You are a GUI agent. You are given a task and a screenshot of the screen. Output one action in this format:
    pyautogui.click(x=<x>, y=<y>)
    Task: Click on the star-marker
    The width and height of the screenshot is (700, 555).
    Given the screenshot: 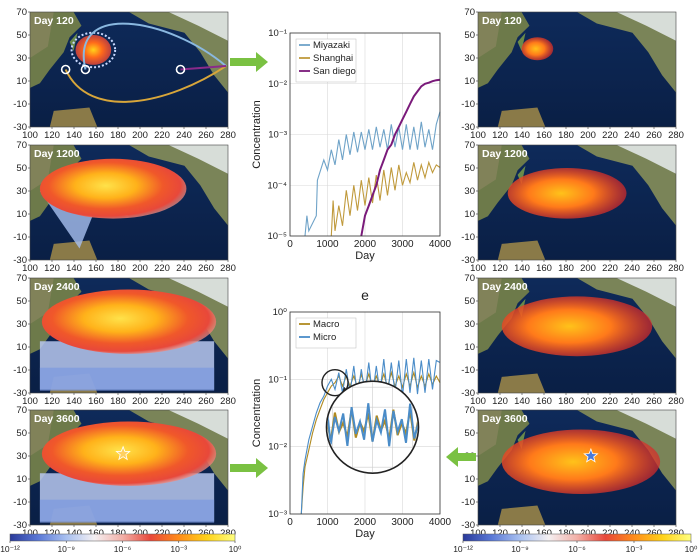 What is the action you would take?
    pyautogui.click(x=591, y=455)
    